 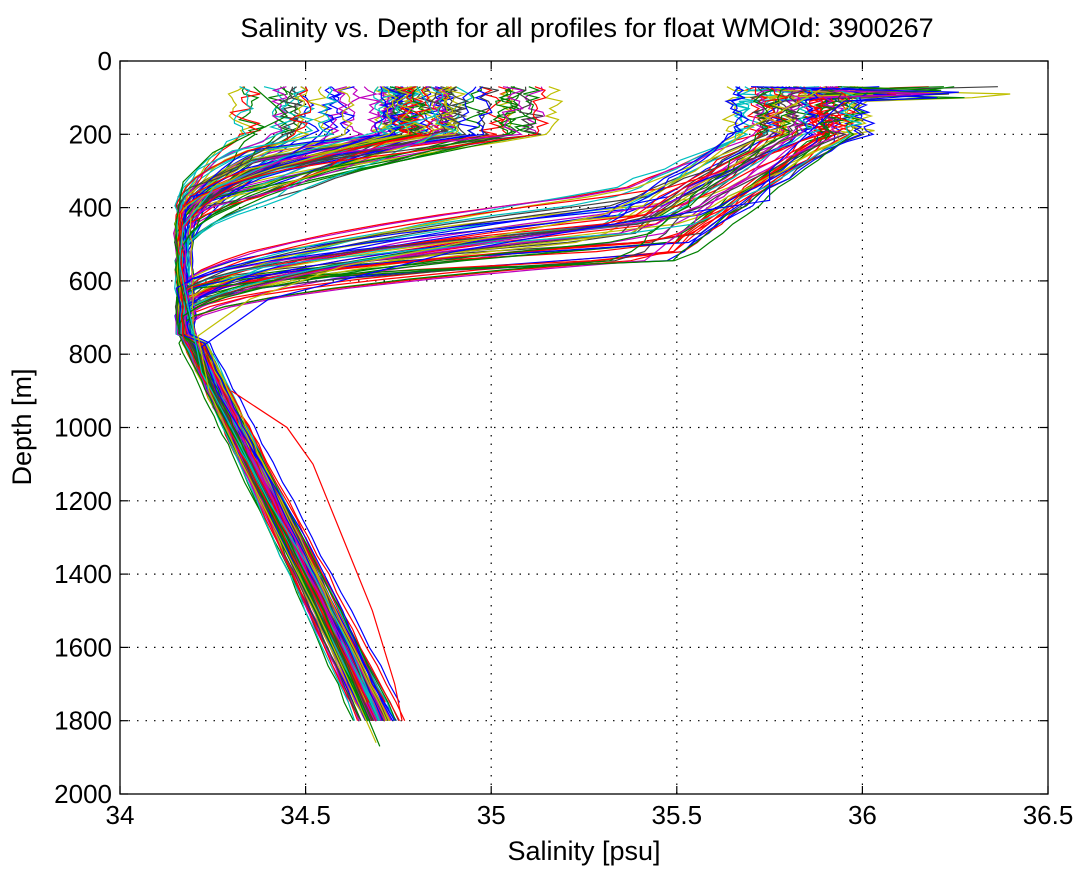 What do you see at coordinates (317, 555) in the screenshot?
I see `salinity-profile-line` at bounding box center [317, 555].